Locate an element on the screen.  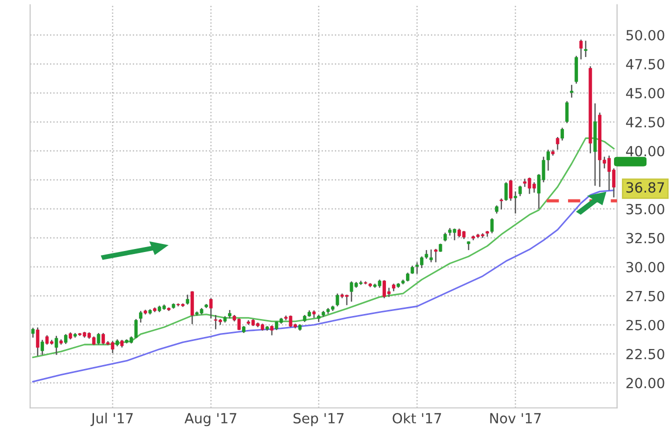
y-tick-label: 45.00 is located at coordinates (645, 93).